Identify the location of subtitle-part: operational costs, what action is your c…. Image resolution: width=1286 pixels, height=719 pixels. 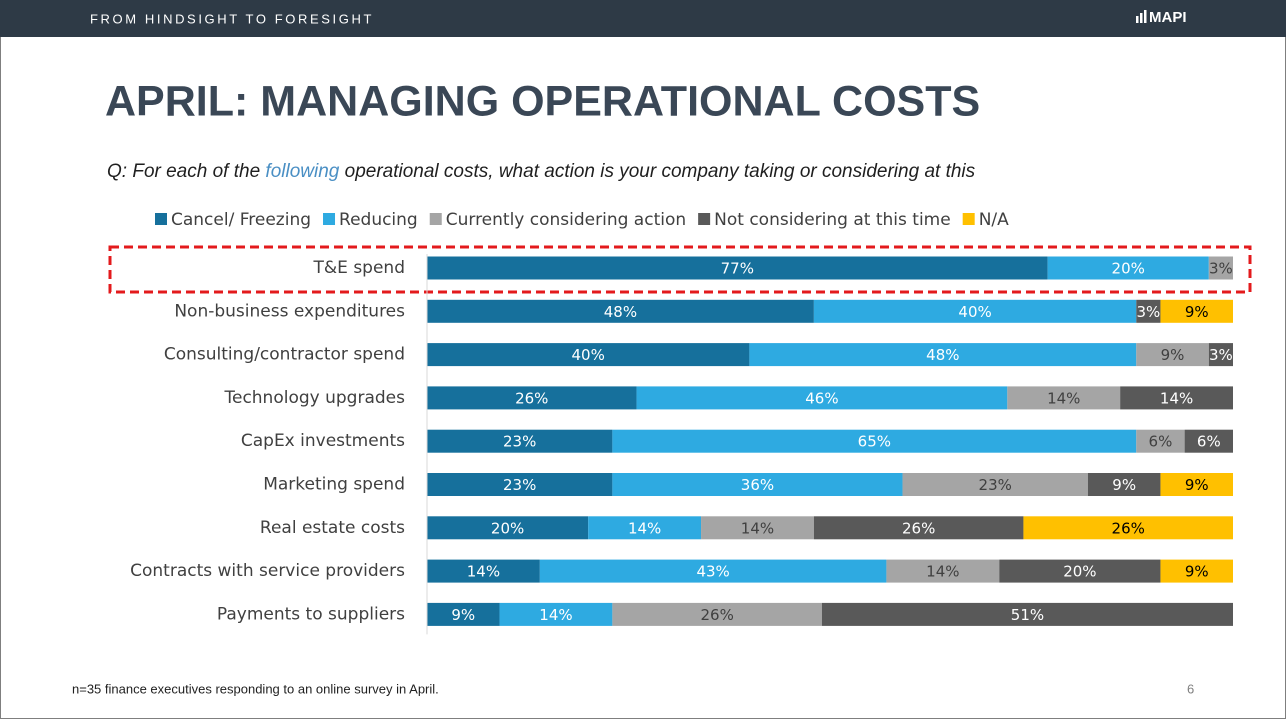
(657, 171).